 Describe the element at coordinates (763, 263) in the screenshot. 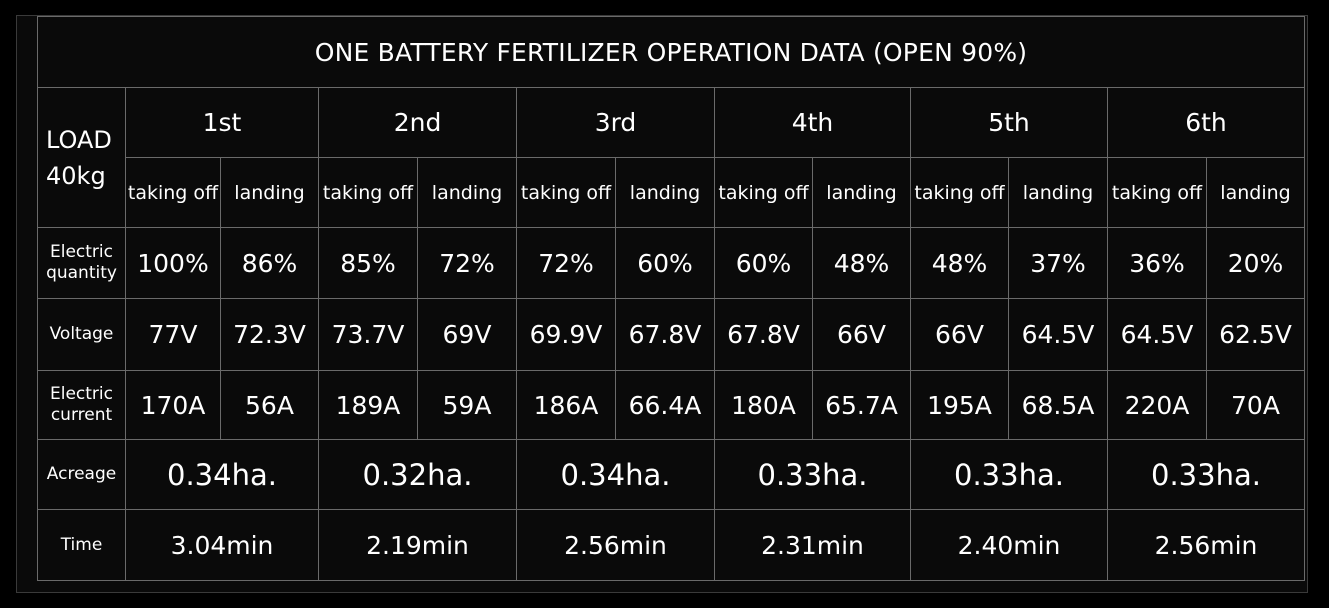

I see `charge-takeoff: 60%` at that location.